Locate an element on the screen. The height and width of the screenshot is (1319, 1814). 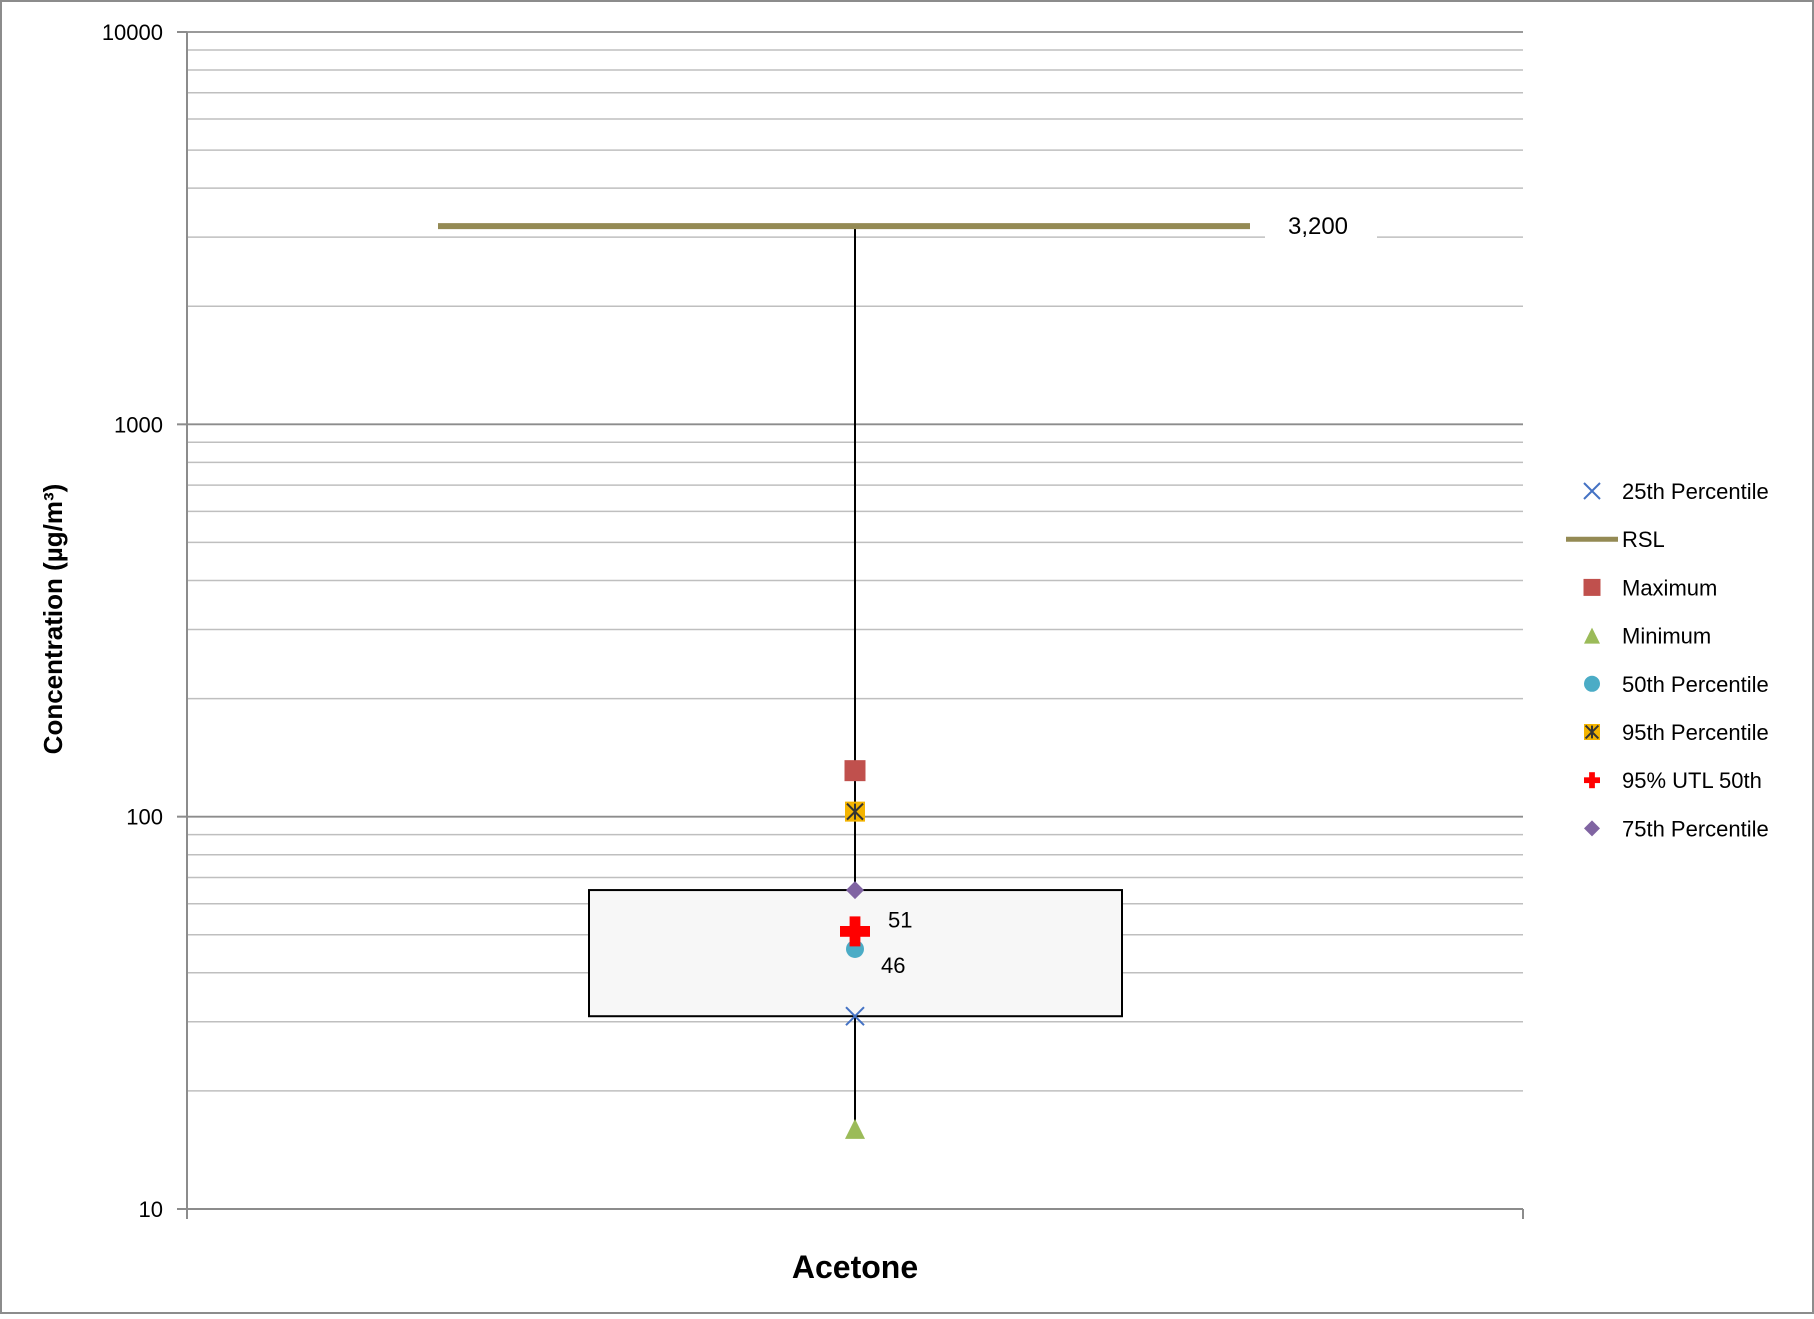
rsl-data-label: 3,200 is located at coordinates (1318, 226).